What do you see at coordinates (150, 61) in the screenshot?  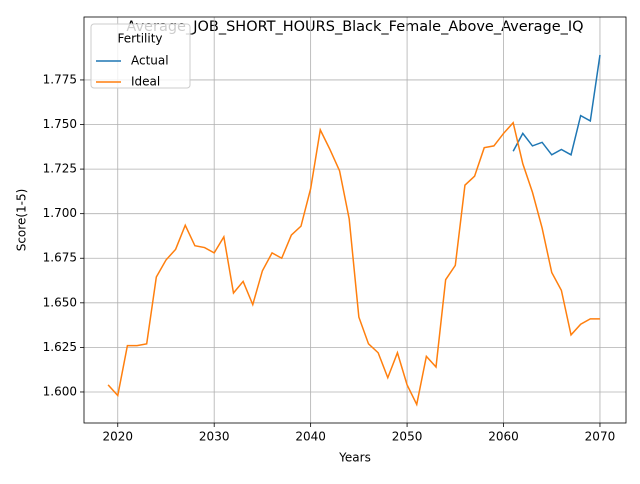 I see `legend-label: Actual` at bounding box center [150, 61].